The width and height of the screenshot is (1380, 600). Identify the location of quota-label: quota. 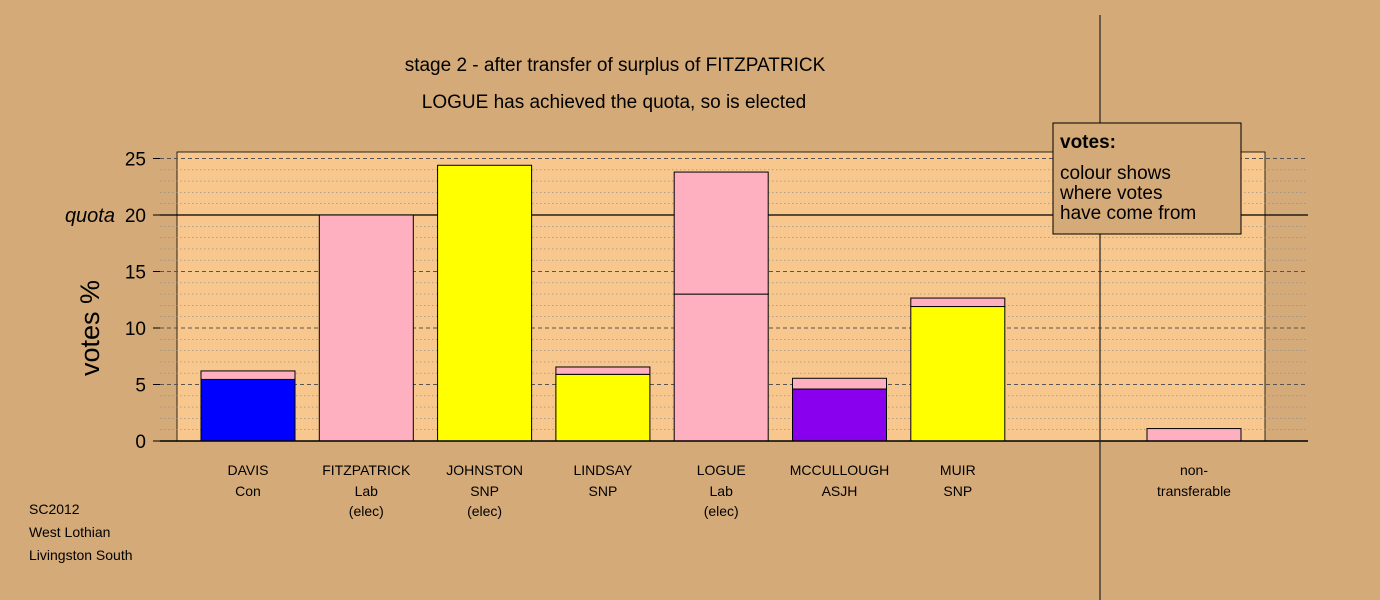
(90, 216).